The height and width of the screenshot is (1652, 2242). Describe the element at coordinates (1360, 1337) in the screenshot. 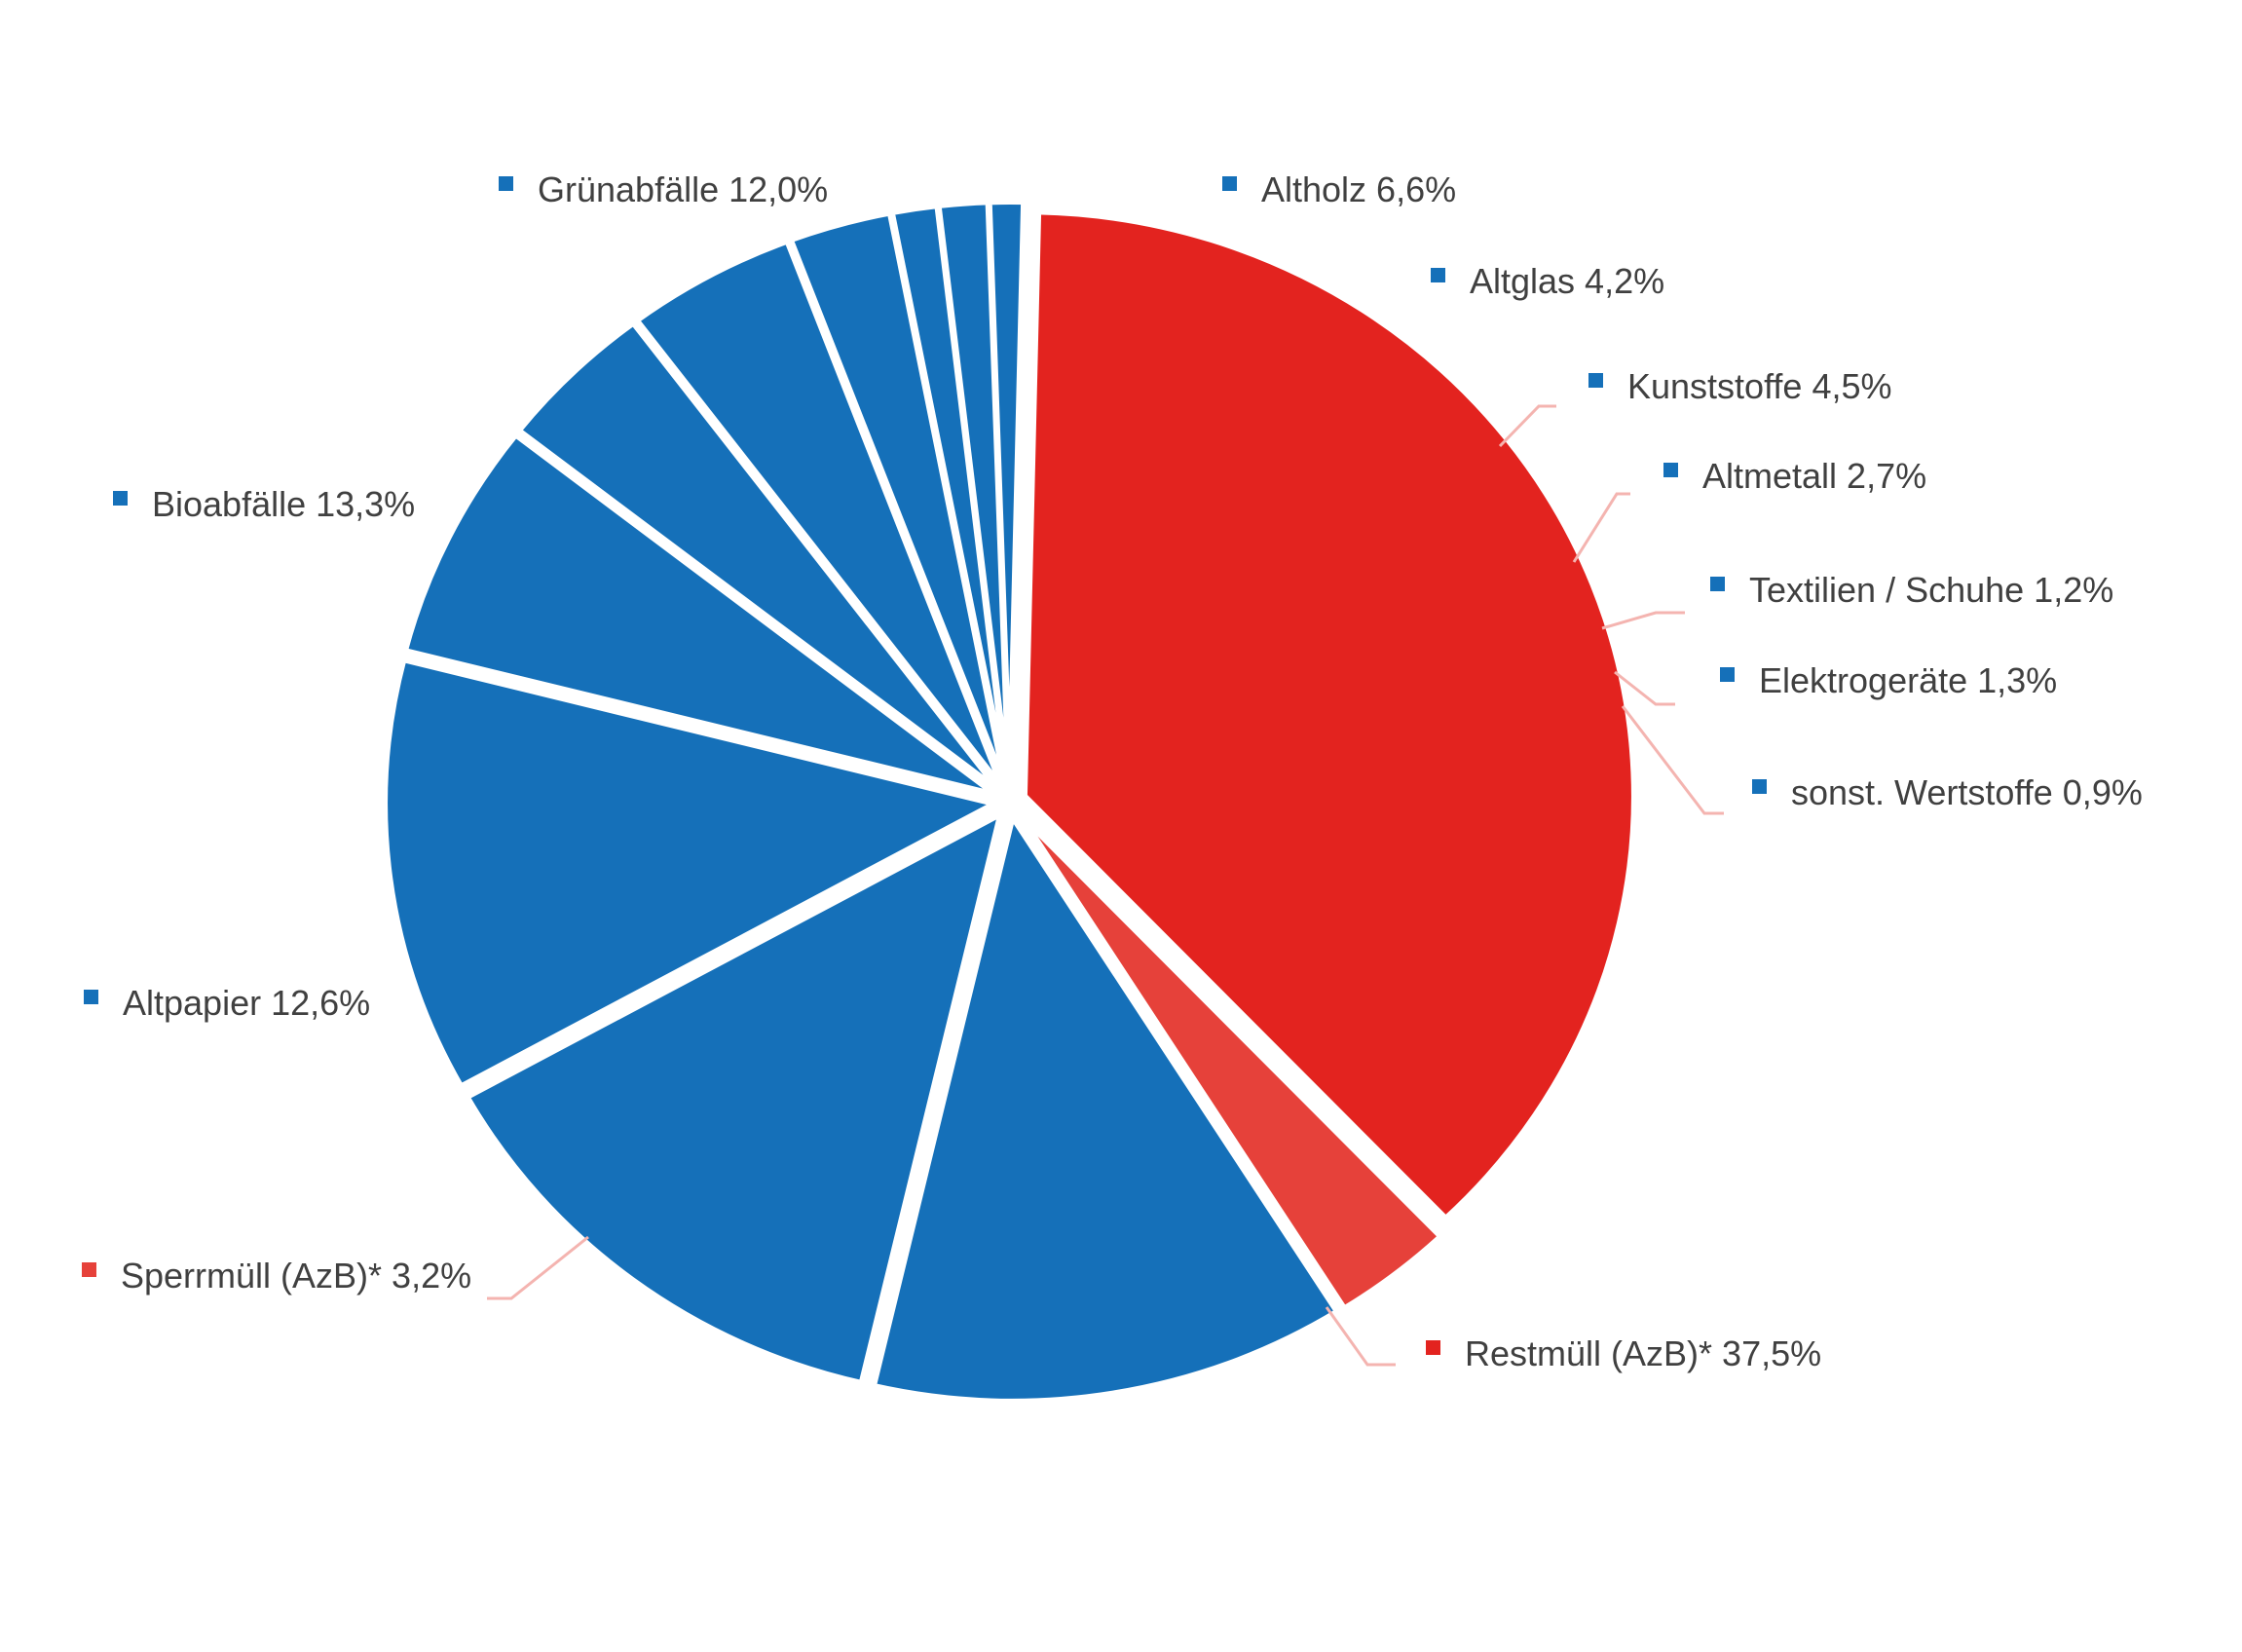

I see `leader-line-restmuell-azb` at that location.